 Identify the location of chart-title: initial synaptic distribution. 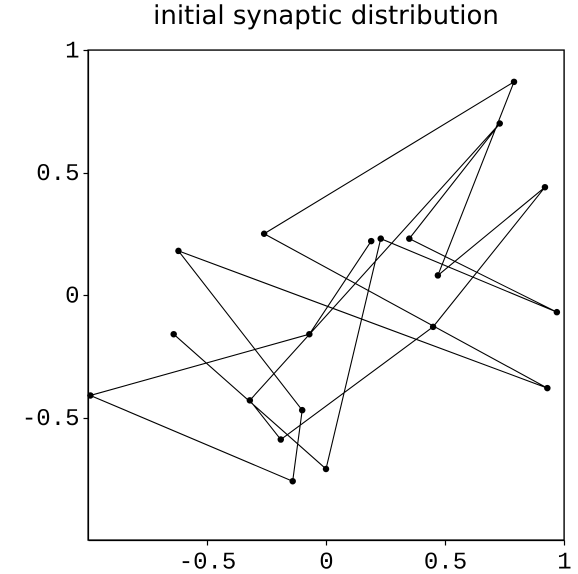
(326, 16).